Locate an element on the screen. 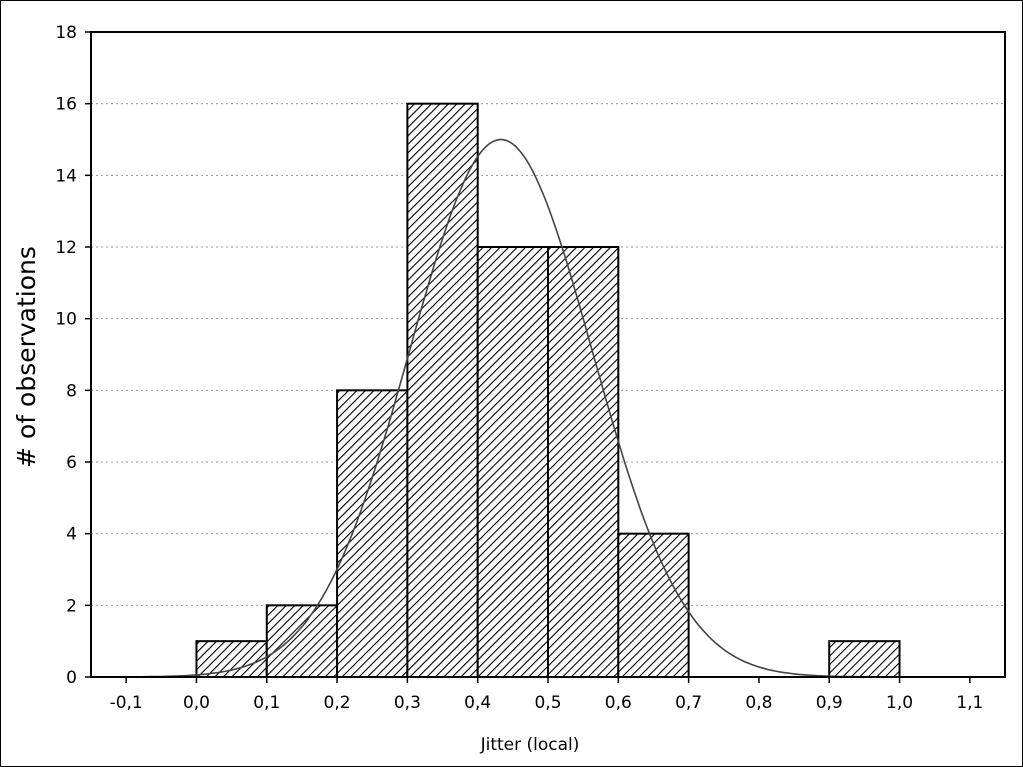  y-tick-label: 10 is located at coordinates (66, 320).